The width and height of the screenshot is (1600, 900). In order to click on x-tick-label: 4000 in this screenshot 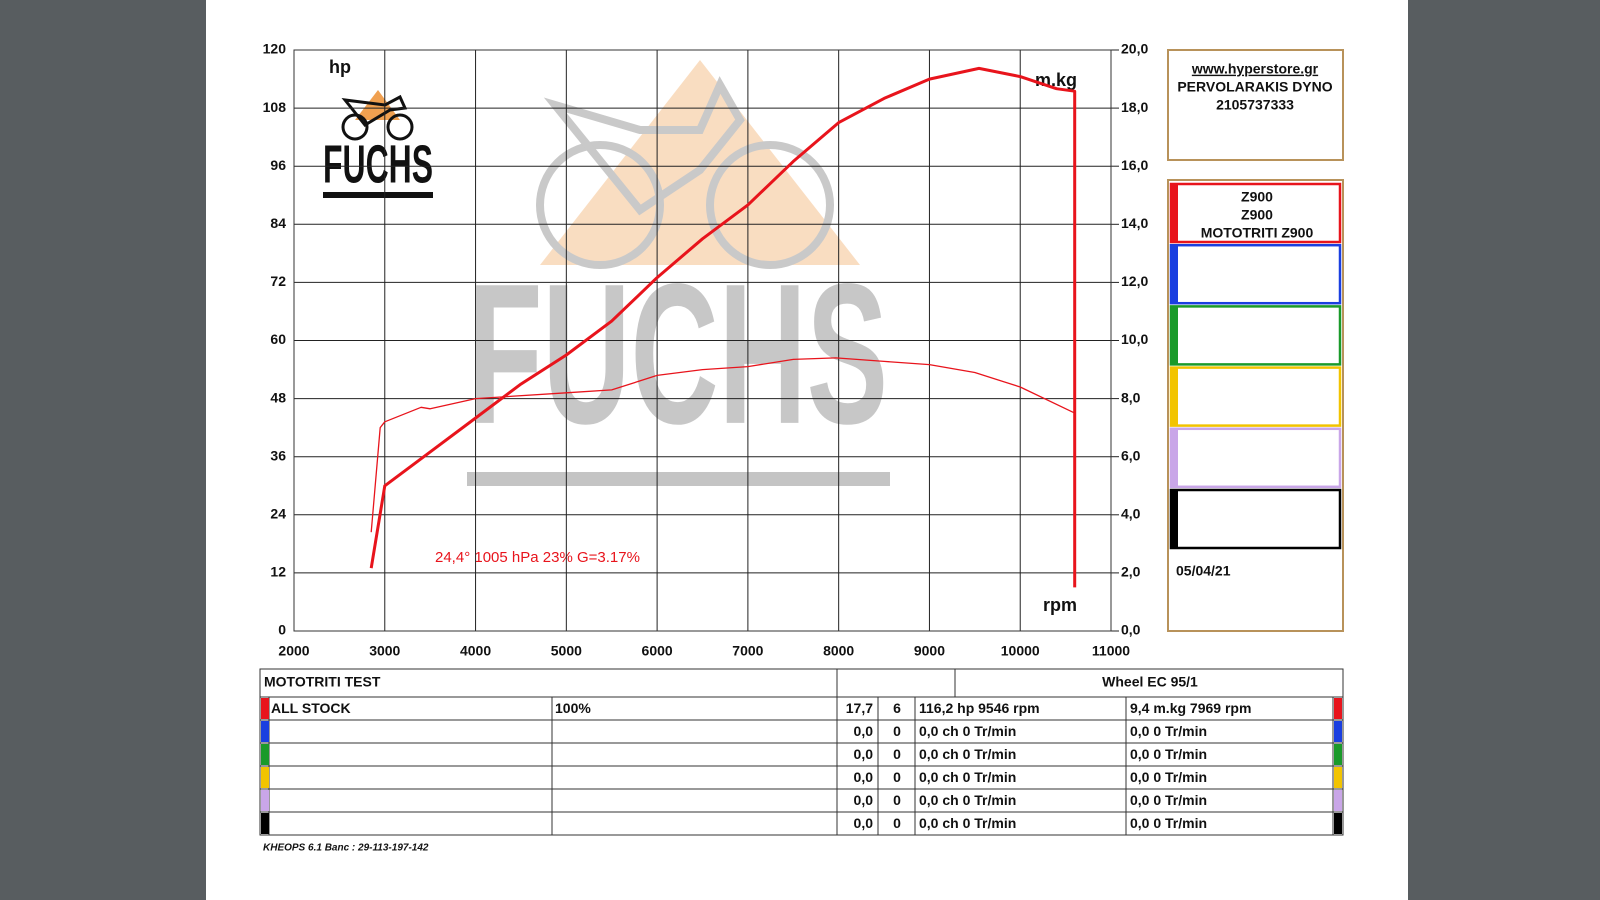, I will do `click(475, 651)`.